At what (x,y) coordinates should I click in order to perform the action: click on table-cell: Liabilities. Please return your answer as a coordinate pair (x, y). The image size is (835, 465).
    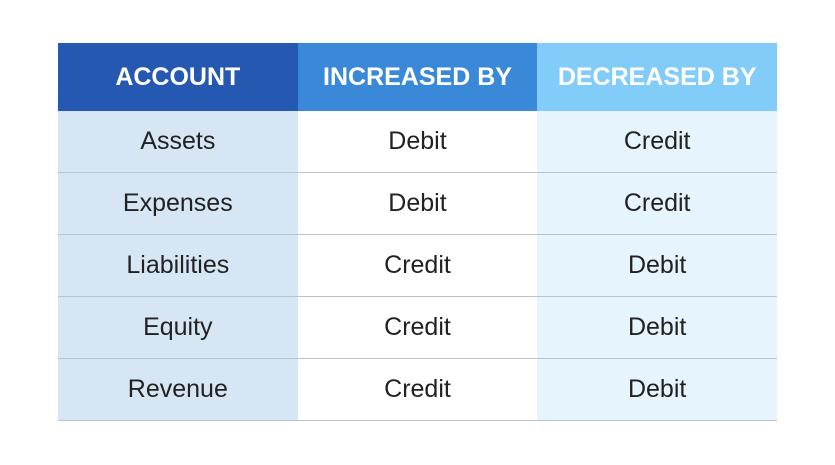
    Looking at the image, I should click on (178, 265).